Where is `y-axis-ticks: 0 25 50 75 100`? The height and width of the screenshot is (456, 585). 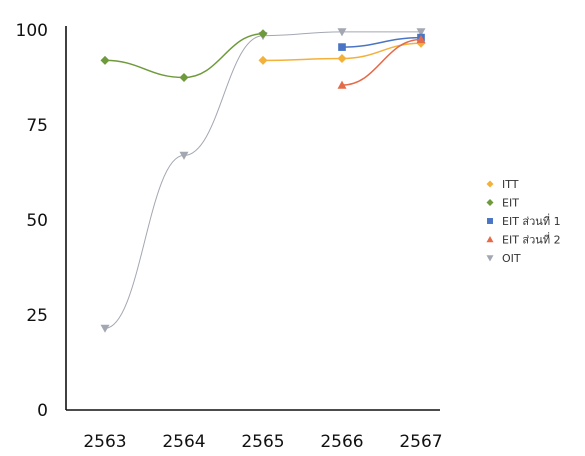 y-axis-ticks: 0 25 50 75 100 is located at coordinates (32, 221).